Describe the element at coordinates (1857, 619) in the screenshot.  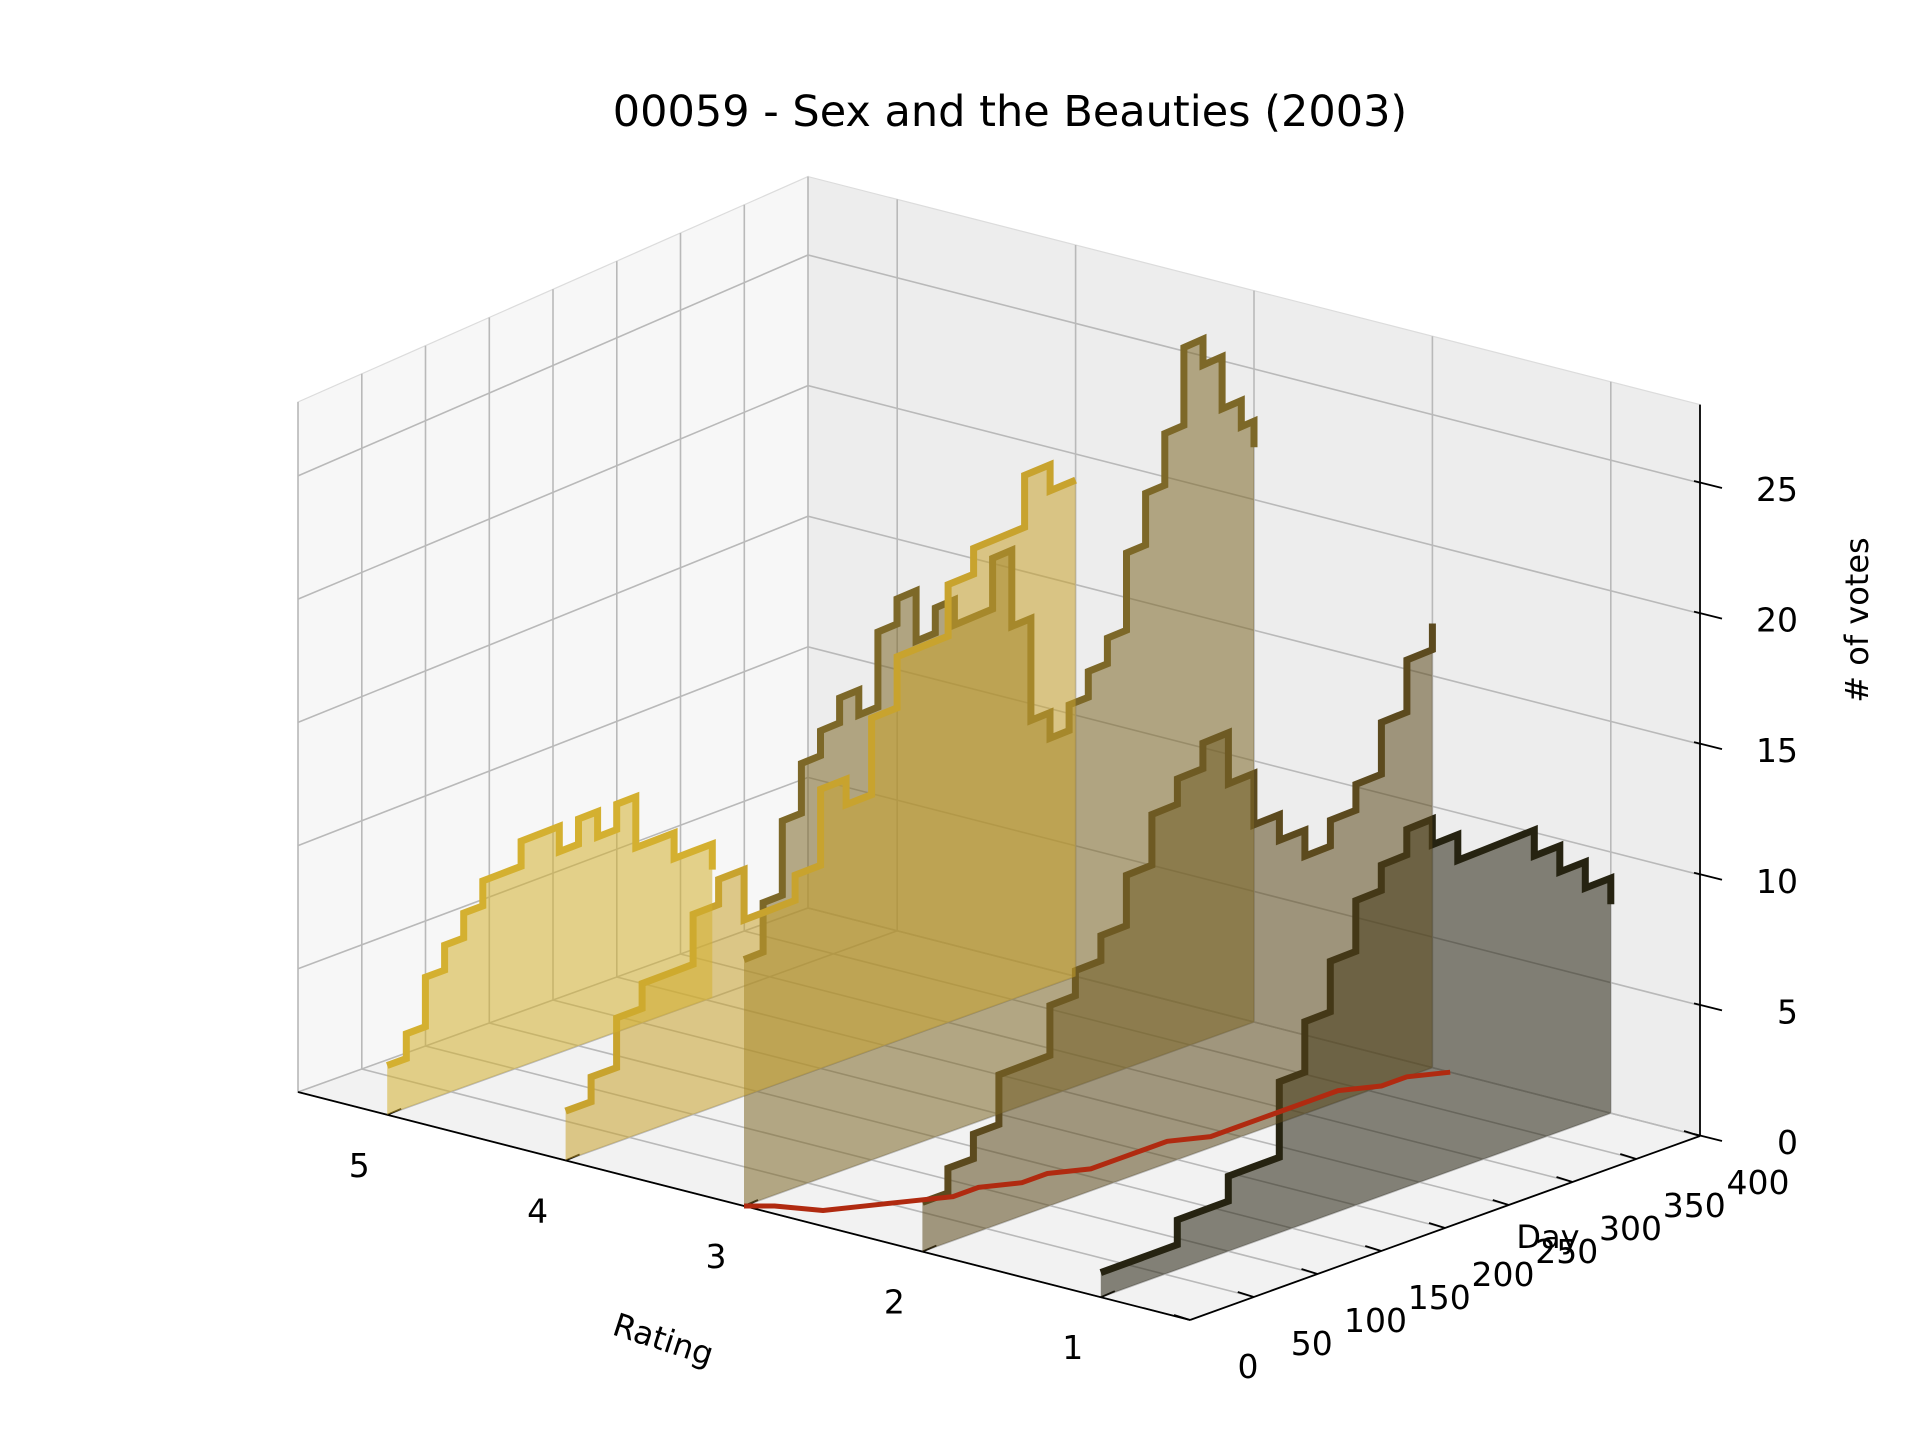
I see `z-axis-label: # of votes` at that location.